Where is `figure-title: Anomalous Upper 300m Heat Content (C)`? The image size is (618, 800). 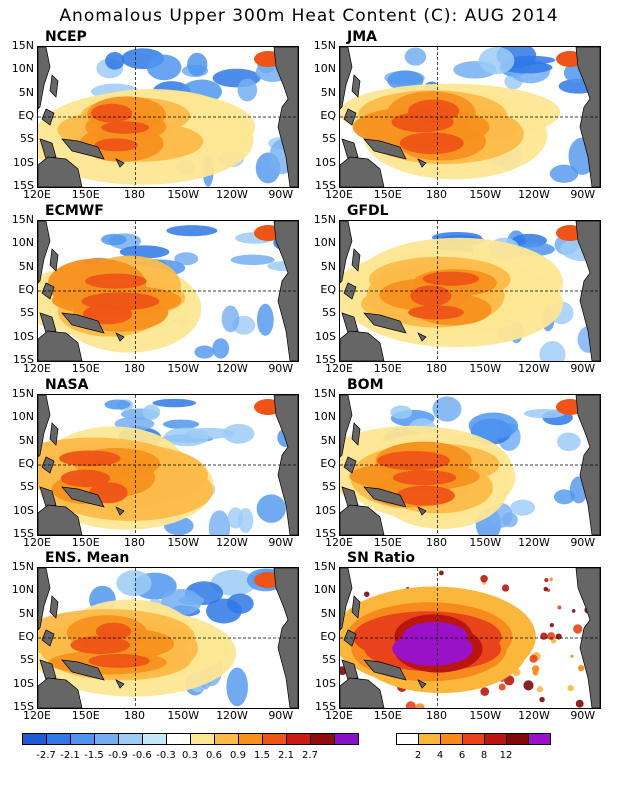
figure-title: Anomalous Upper 300m Heat Content (C) is located at coordinates (309, 16).